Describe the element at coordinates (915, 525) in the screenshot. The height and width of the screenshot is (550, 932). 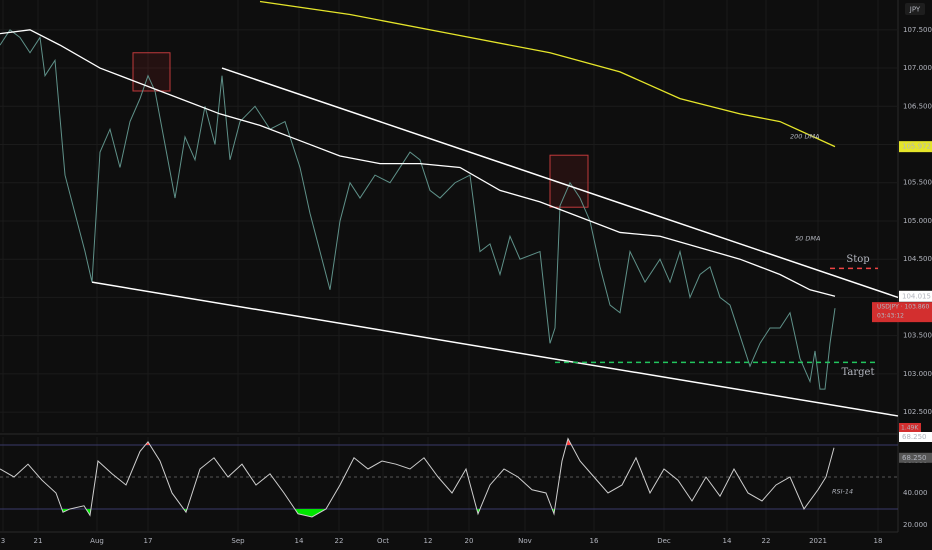
I see `y-tick-label: 20.000` at that location.